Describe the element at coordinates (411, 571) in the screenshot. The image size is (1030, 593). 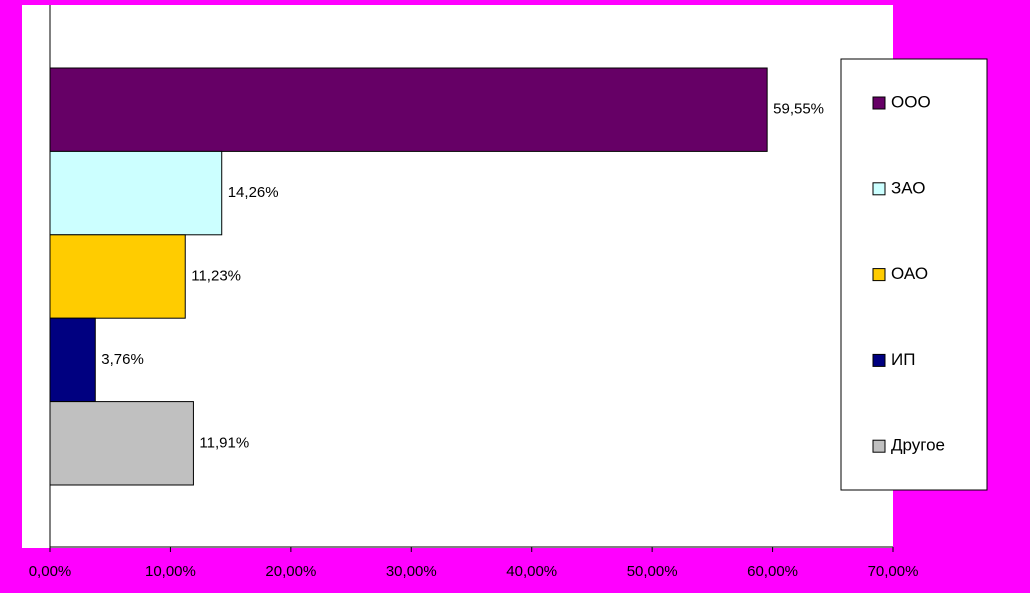
I see `x-tick-label: 30,00%` at that location.